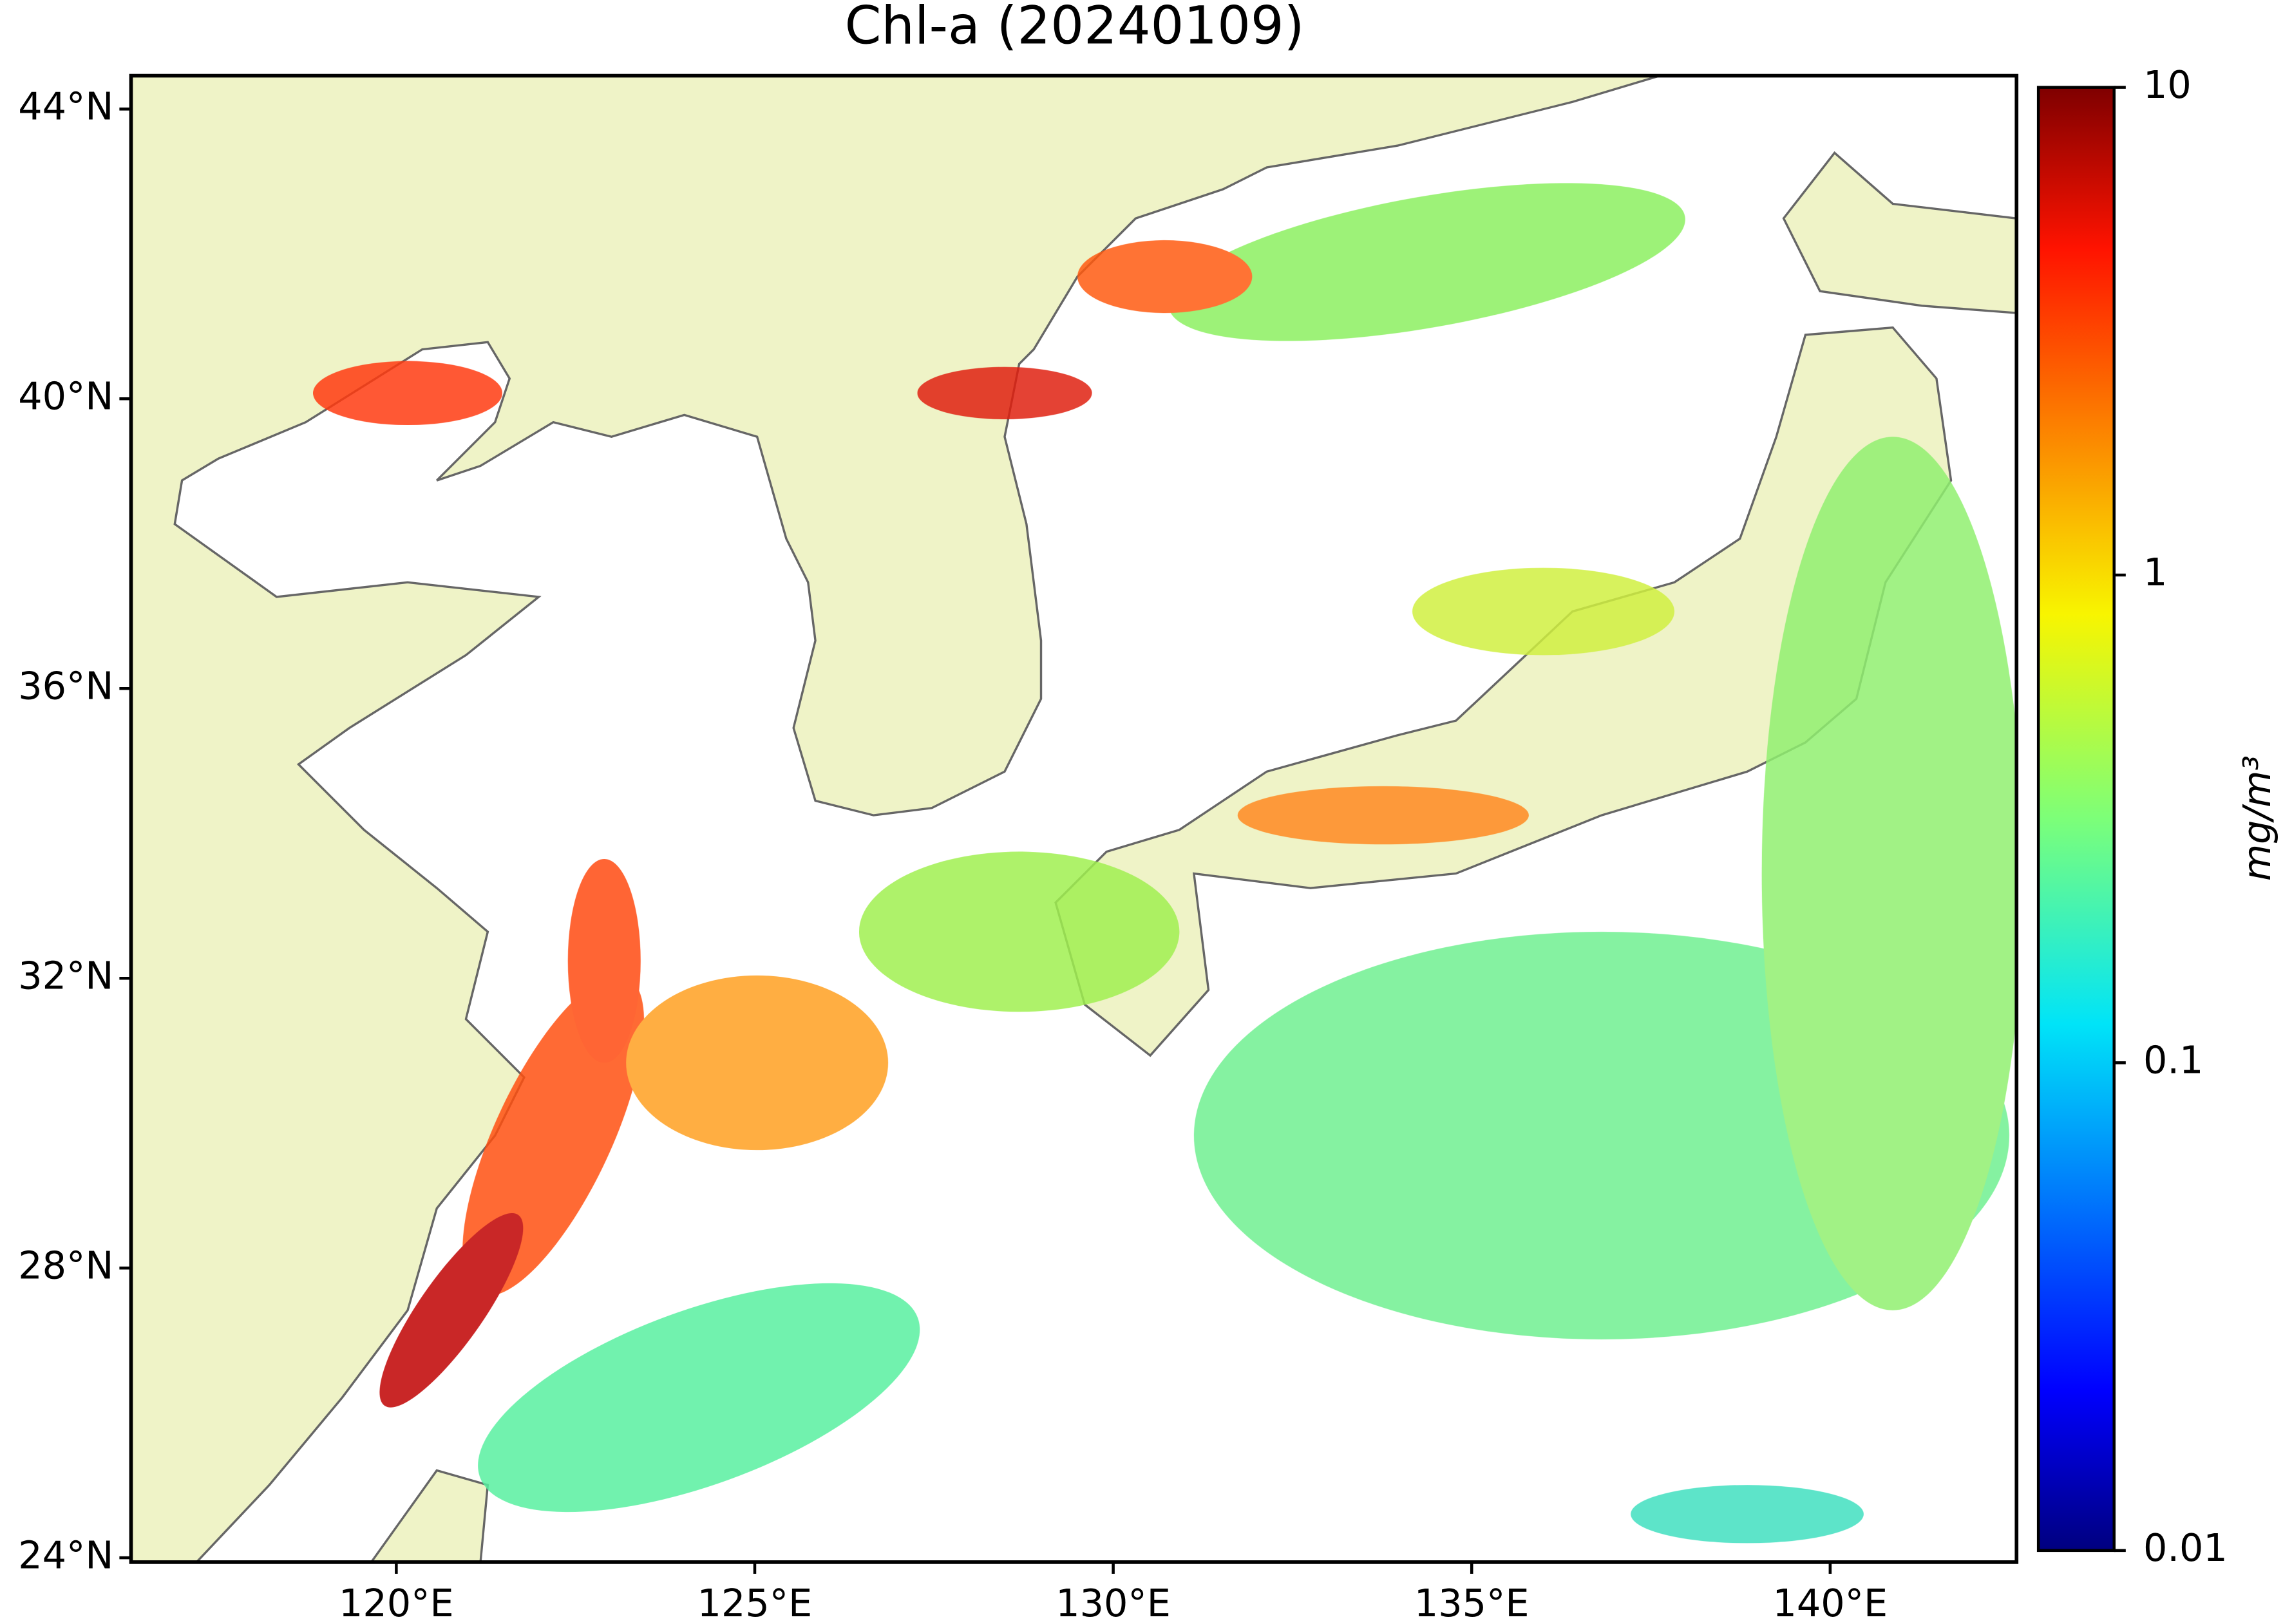 The image size is (2283, 1624). What do you see at coordinates (65, 106) in the screenshot?
I see `y-tick-label: 44°N` at bounding box center [65, 106].